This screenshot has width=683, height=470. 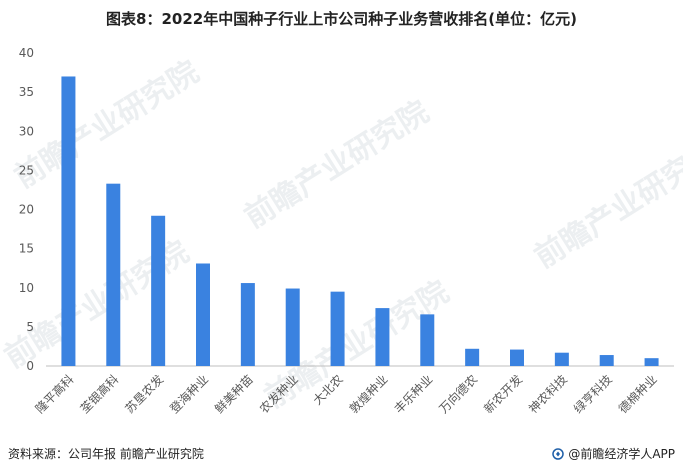 I want to click on y-tick-label: 40, so click(x=26, y=53).